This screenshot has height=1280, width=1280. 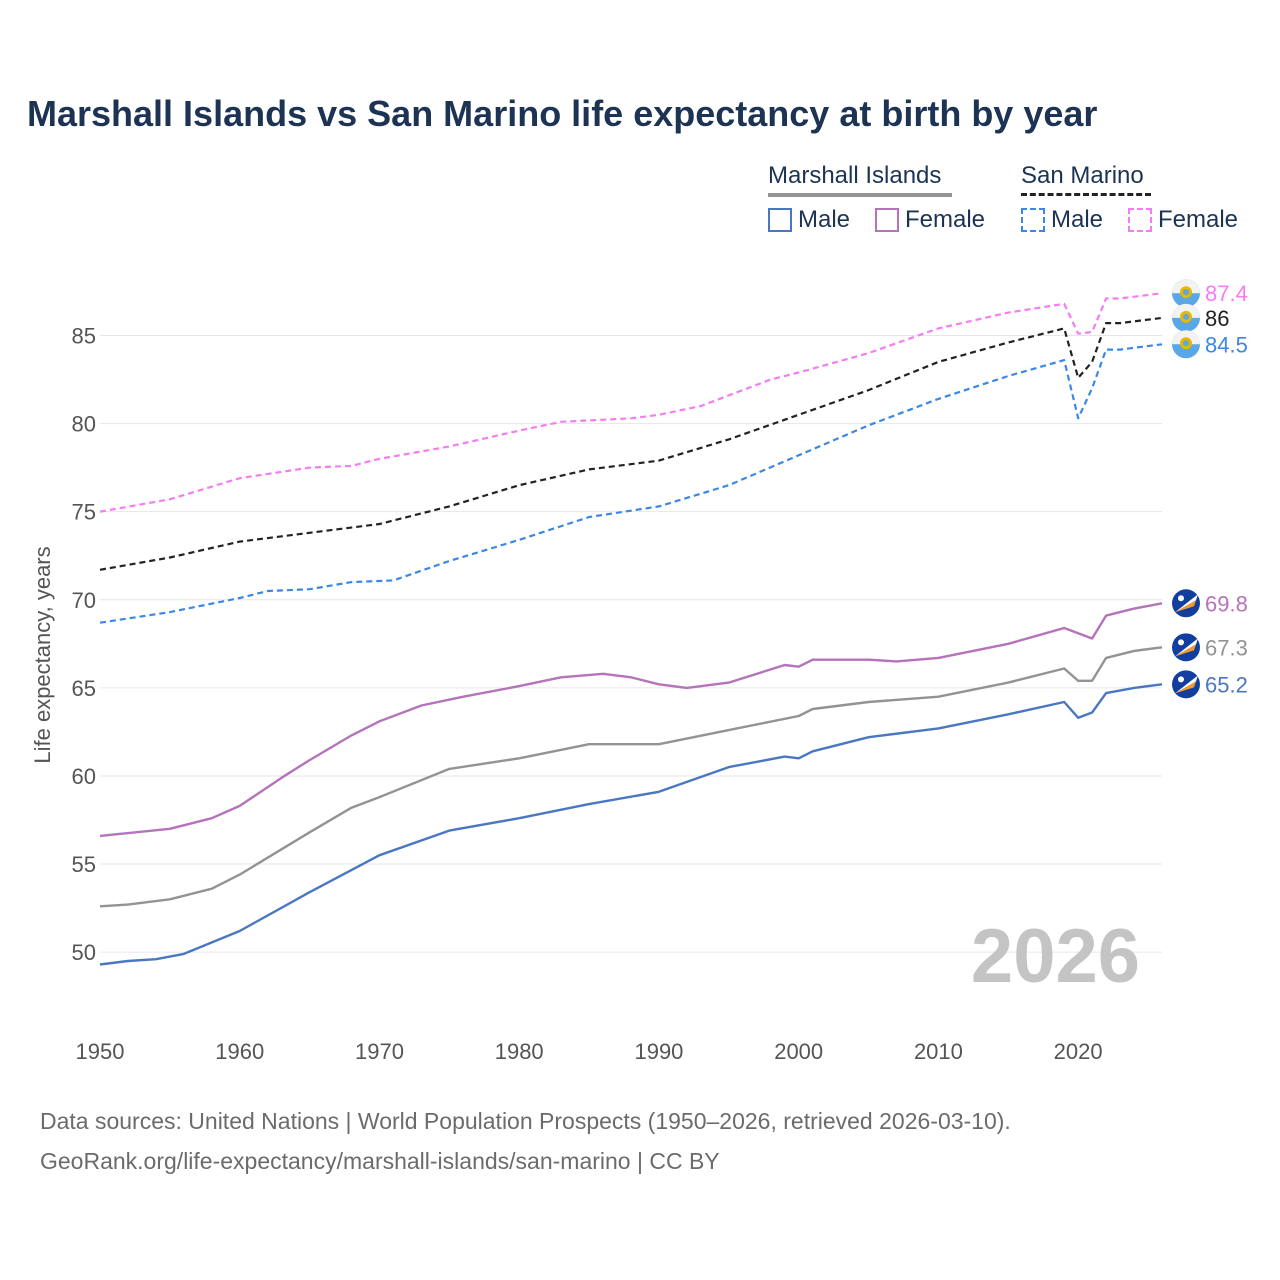 I want to click on y-axis-label: Life expectancy, years, so click(x=42, y=654).